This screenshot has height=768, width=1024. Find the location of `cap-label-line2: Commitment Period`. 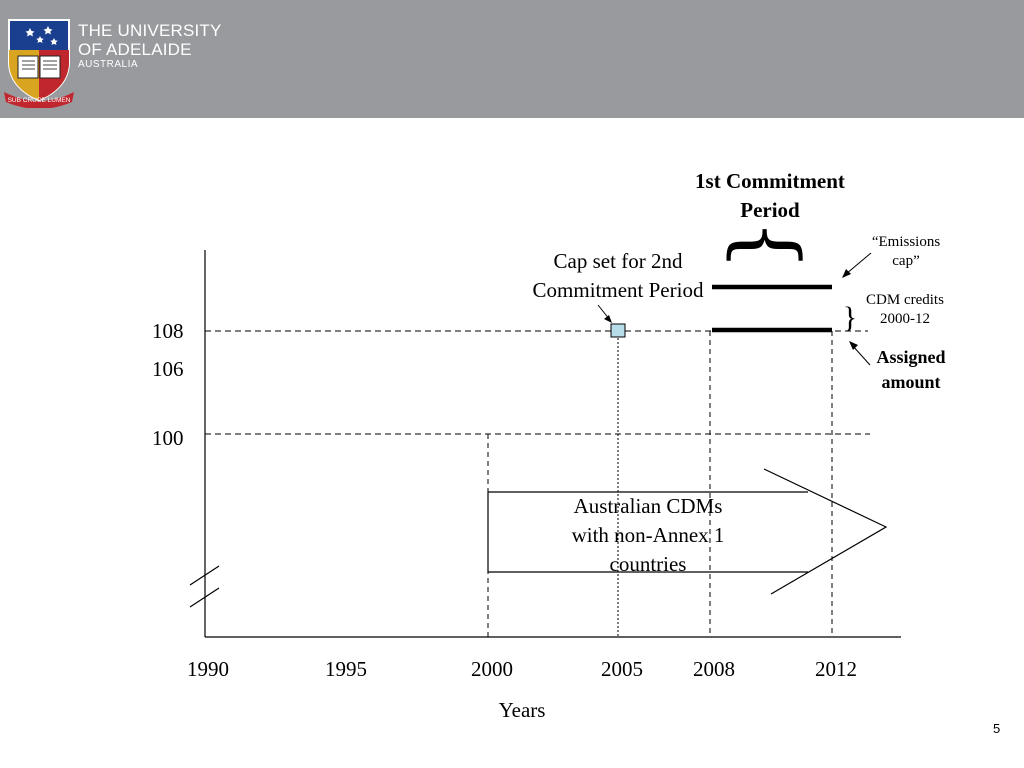

cap-label-line2: Commitment Period is located at coordinates (618, 290).